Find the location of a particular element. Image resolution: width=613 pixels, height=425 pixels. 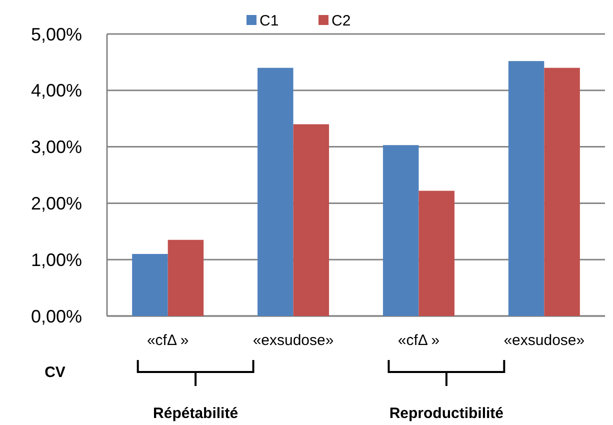

y-tick-label: 2,00% is located at coordinates (56, 204).